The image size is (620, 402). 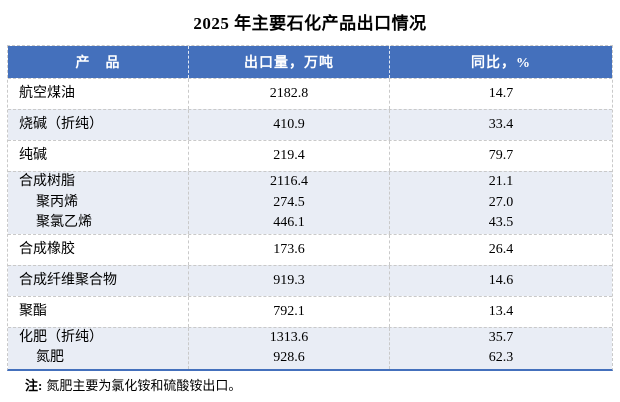 I want to click on note-text: 氮肥主要为氯化铵和硫酸铵出口。, so click(x=144, y=385).